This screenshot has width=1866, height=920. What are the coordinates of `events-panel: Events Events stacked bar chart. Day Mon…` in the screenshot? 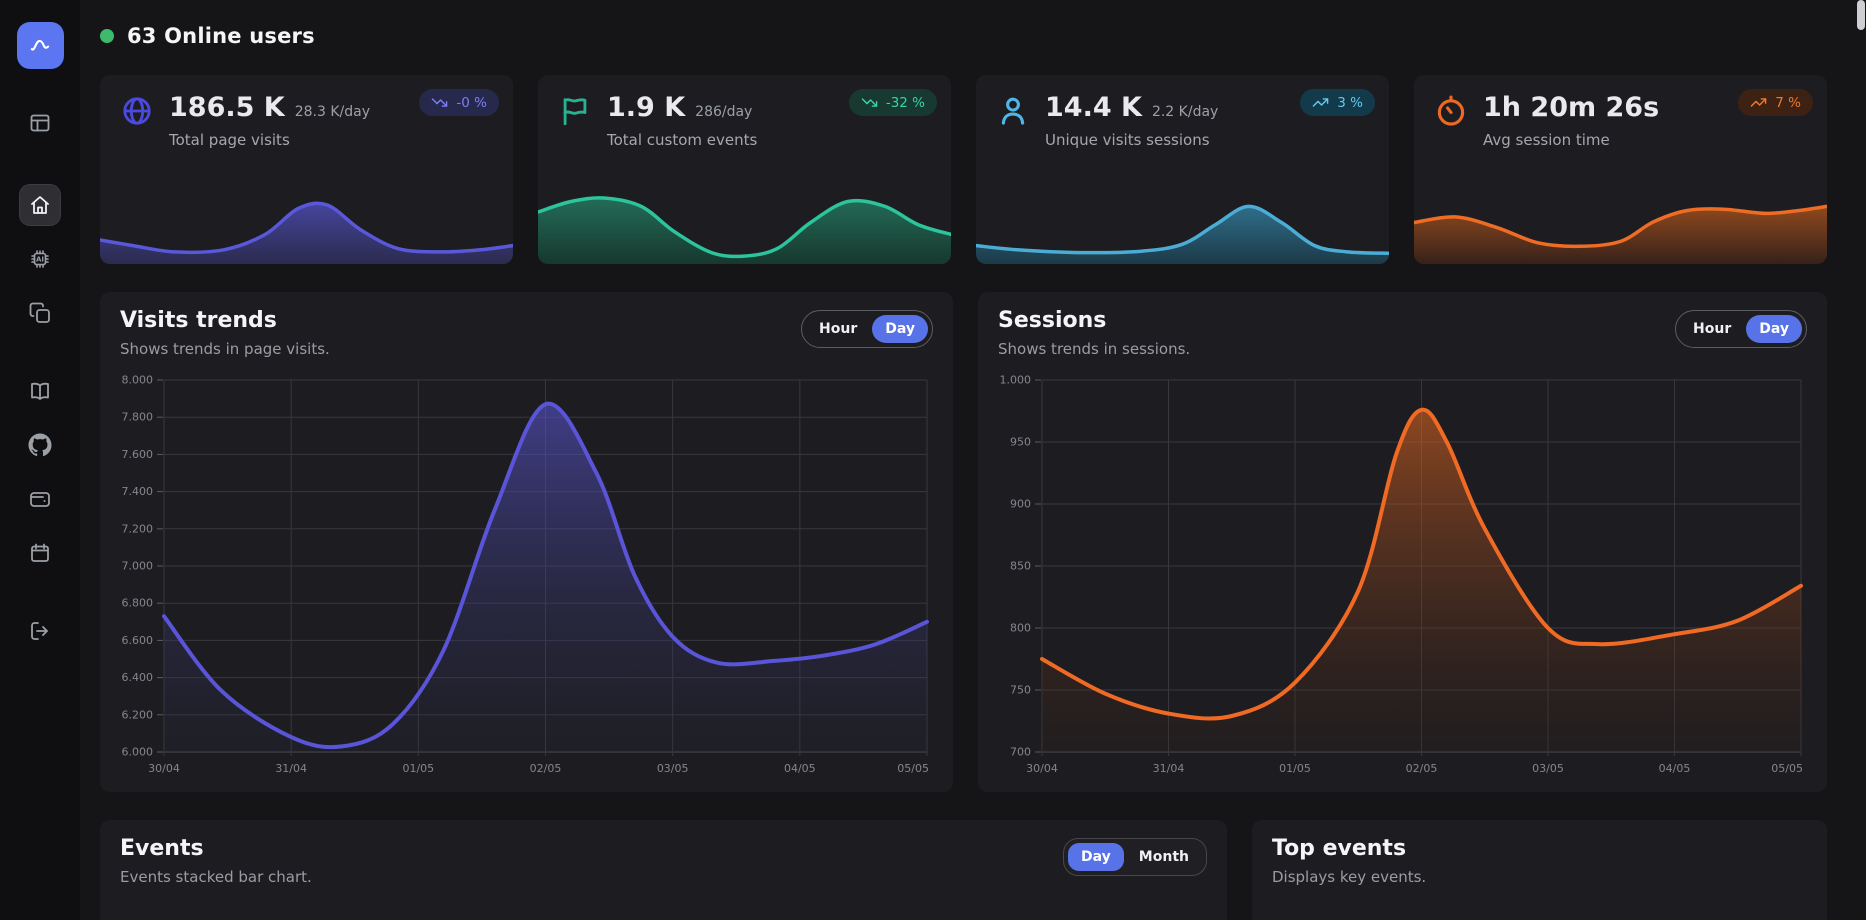 It's located at (663, 870).